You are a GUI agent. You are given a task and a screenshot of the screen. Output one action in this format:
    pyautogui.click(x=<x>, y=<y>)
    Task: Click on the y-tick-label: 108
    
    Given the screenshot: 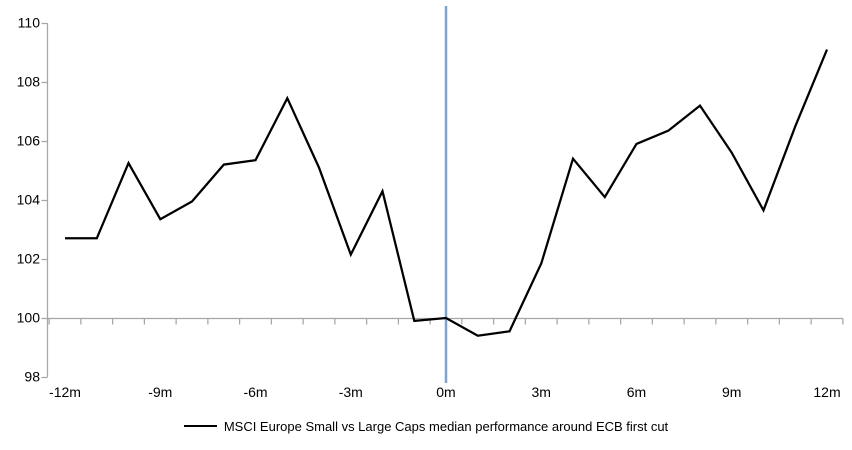 What is the action you would take?
    pyautogui.click(x=29, y=82)
    